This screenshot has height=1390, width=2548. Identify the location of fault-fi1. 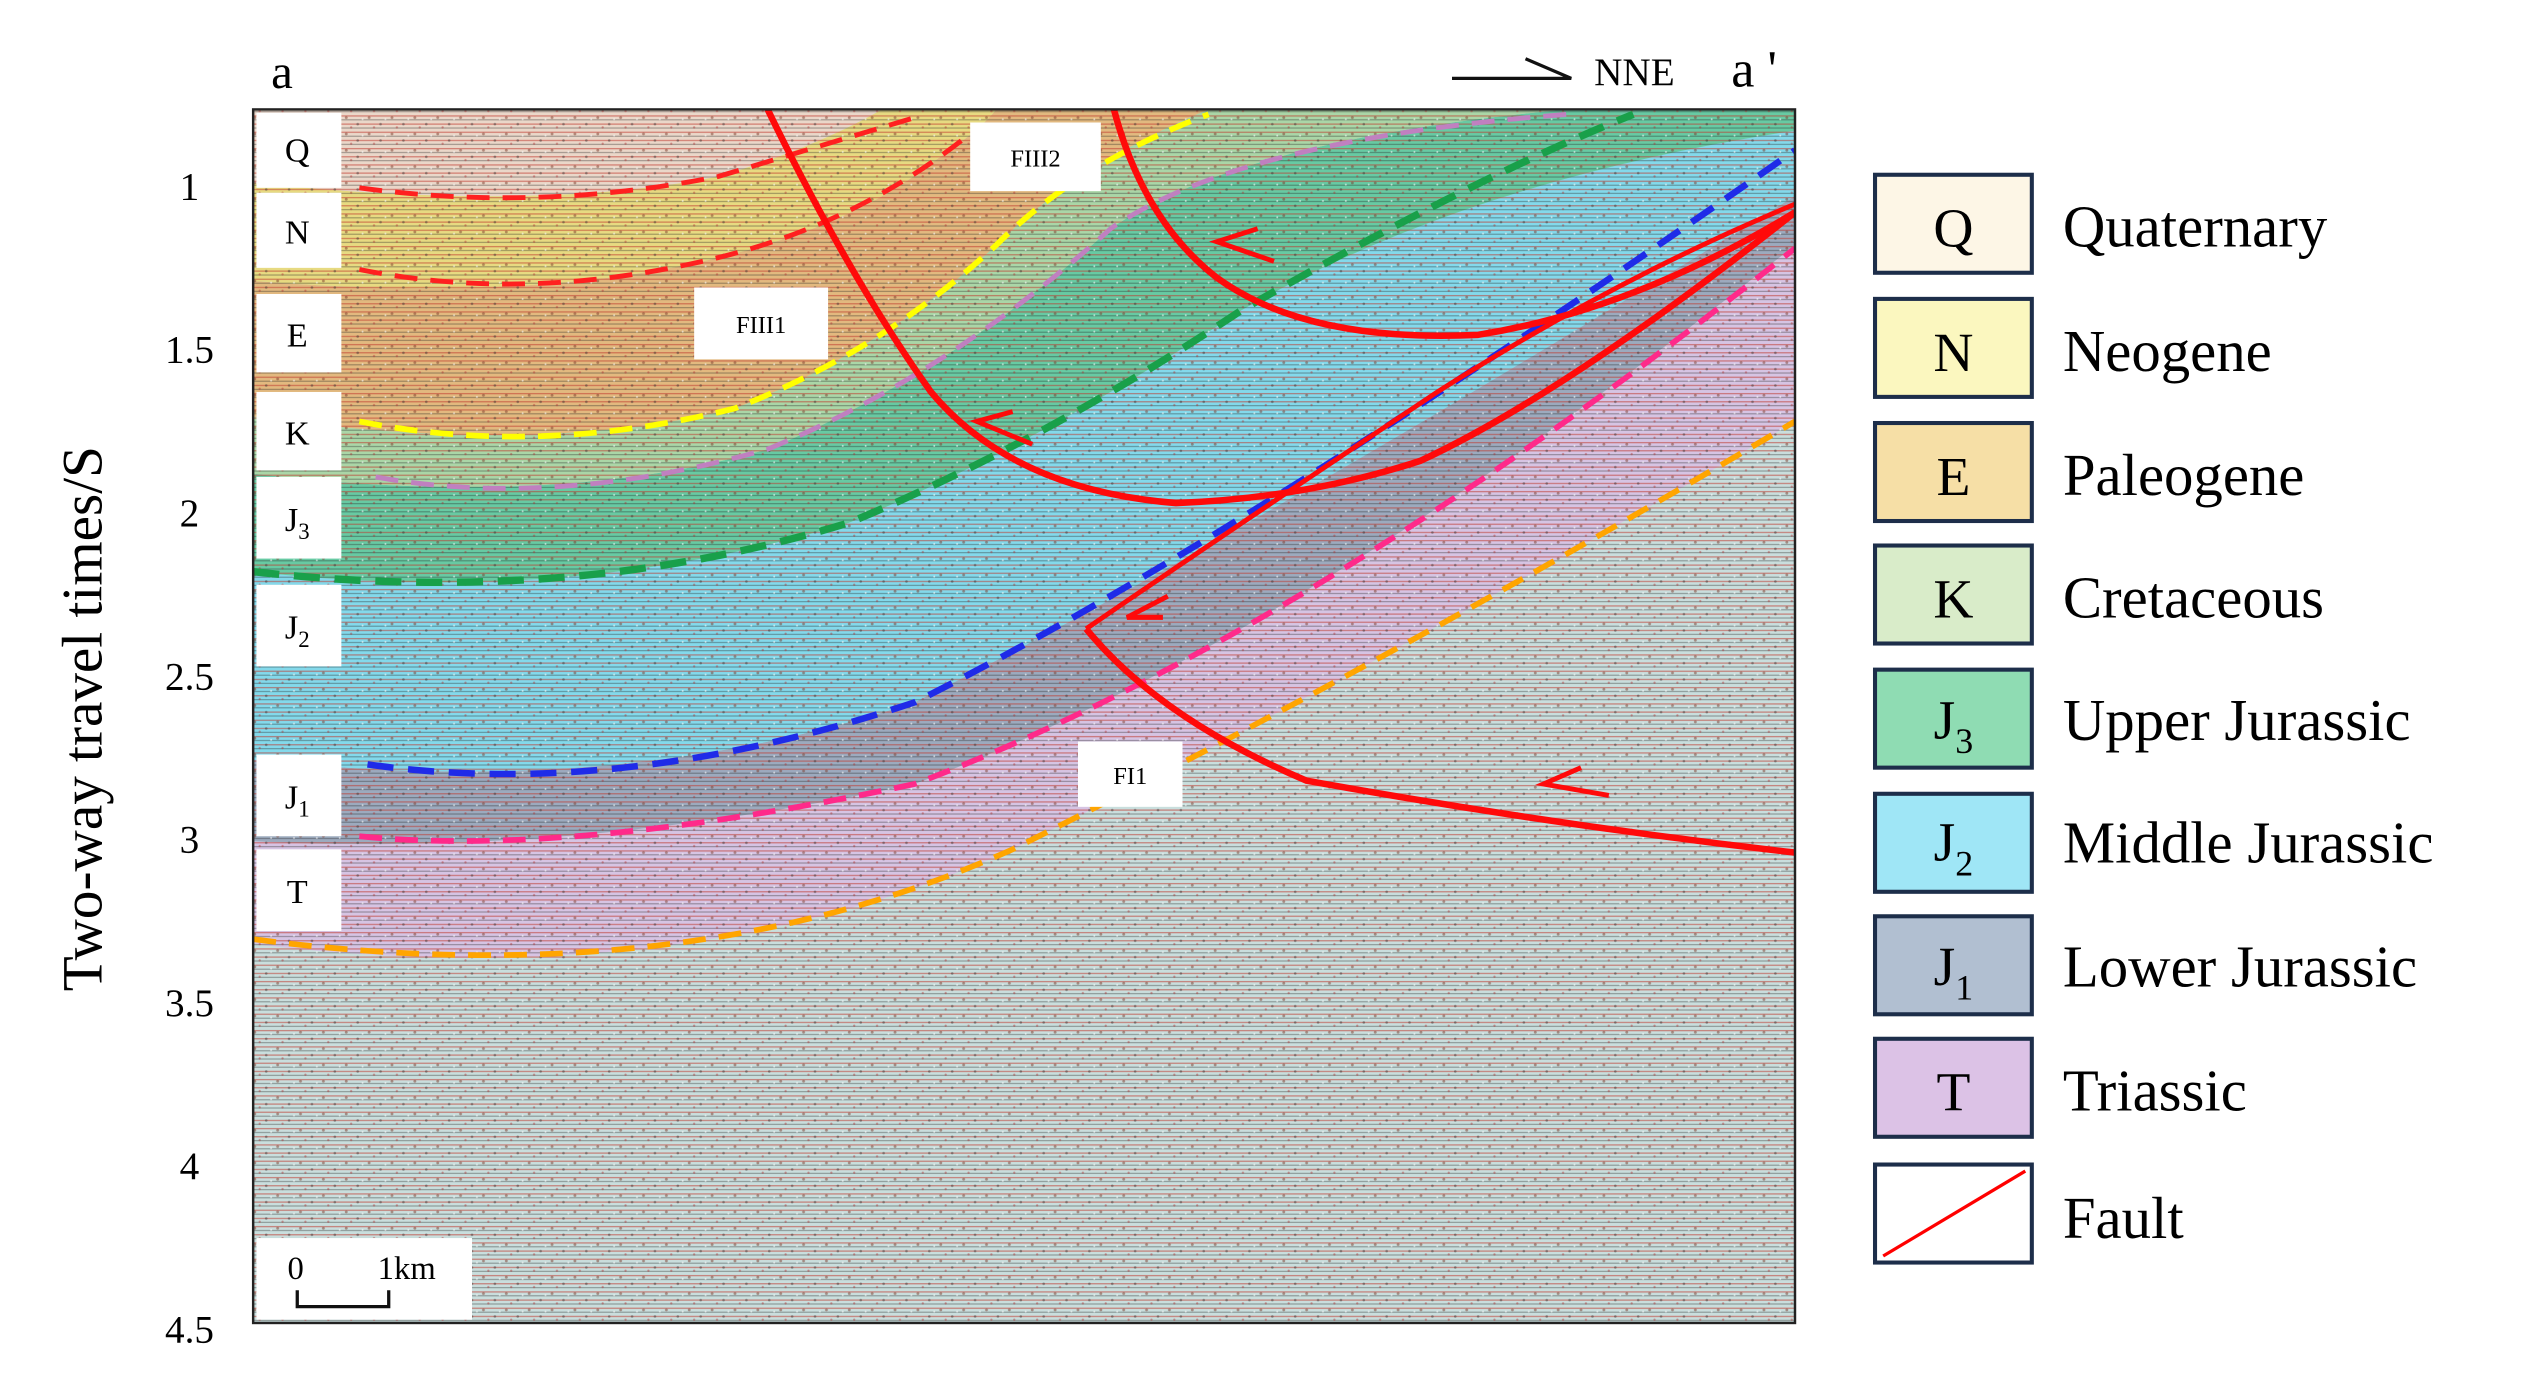
(1439, 741).